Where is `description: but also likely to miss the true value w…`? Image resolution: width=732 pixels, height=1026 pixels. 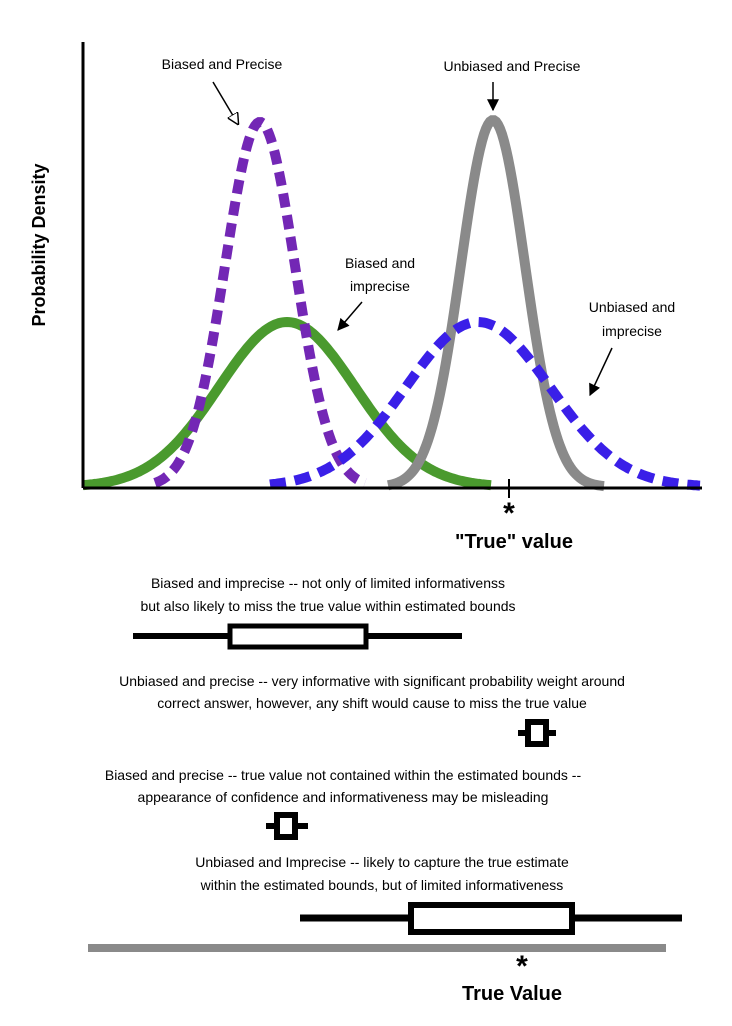 description: but also likely to miss the true value w… is located at coordinates (327, 606).